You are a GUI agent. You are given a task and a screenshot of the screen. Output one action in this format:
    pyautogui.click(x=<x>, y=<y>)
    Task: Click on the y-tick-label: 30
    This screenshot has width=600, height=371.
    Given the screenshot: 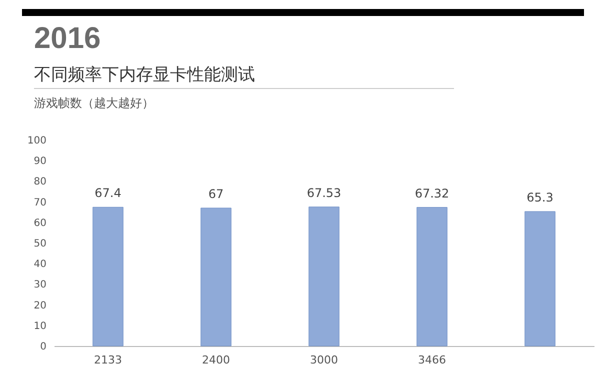 What is the action you would take?
    pyautogui.click(x=40, y=285)
    